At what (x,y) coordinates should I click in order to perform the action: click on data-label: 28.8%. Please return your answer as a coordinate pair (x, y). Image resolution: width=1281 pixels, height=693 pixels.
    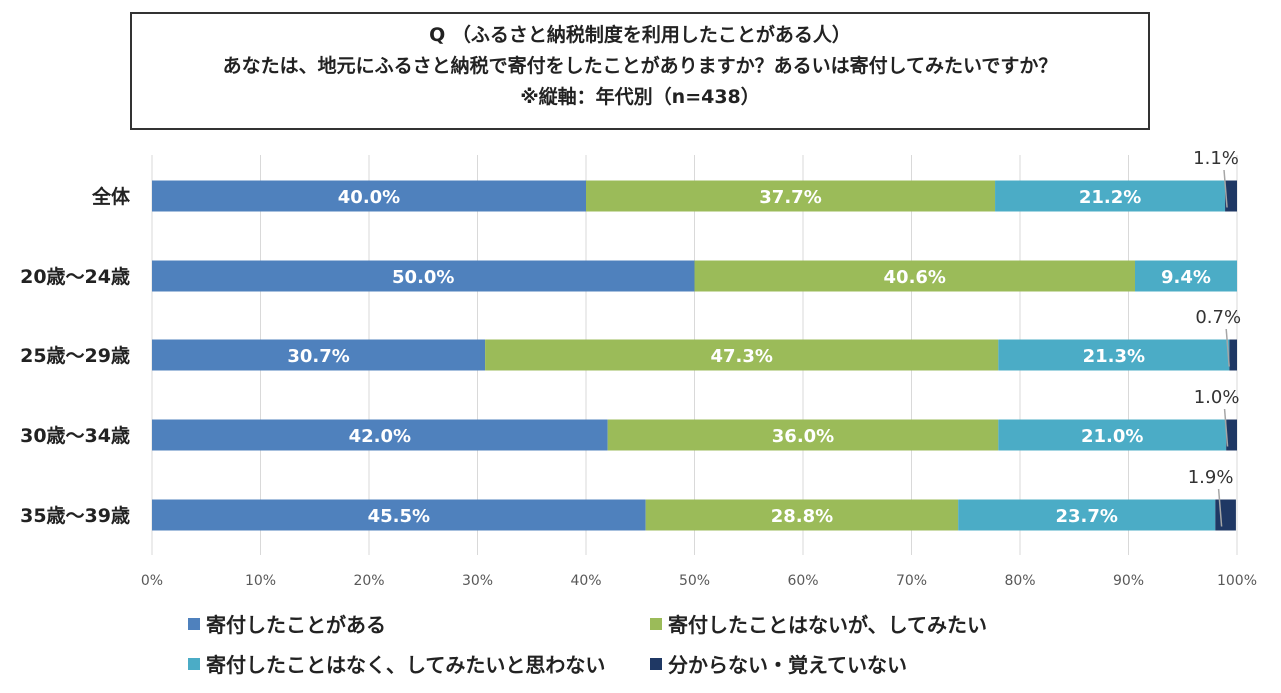
    Looking at the image, I should click on (802, 516).